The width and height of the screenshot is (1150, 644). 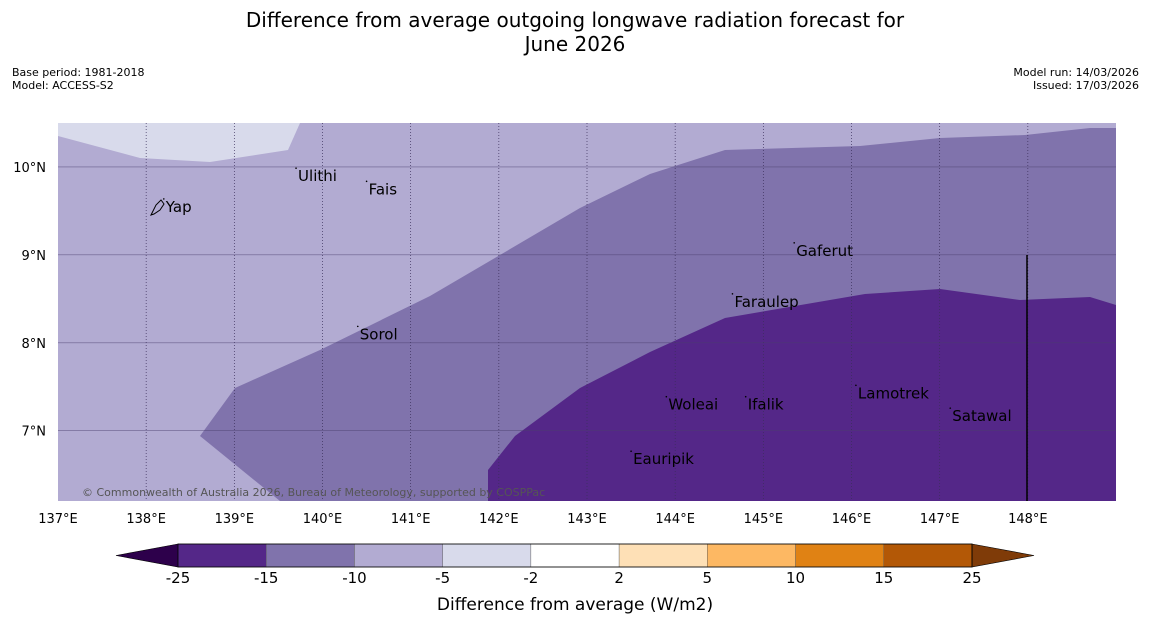 I want to click on lon-tick-label: 137°E, so click(x=58, y=519).